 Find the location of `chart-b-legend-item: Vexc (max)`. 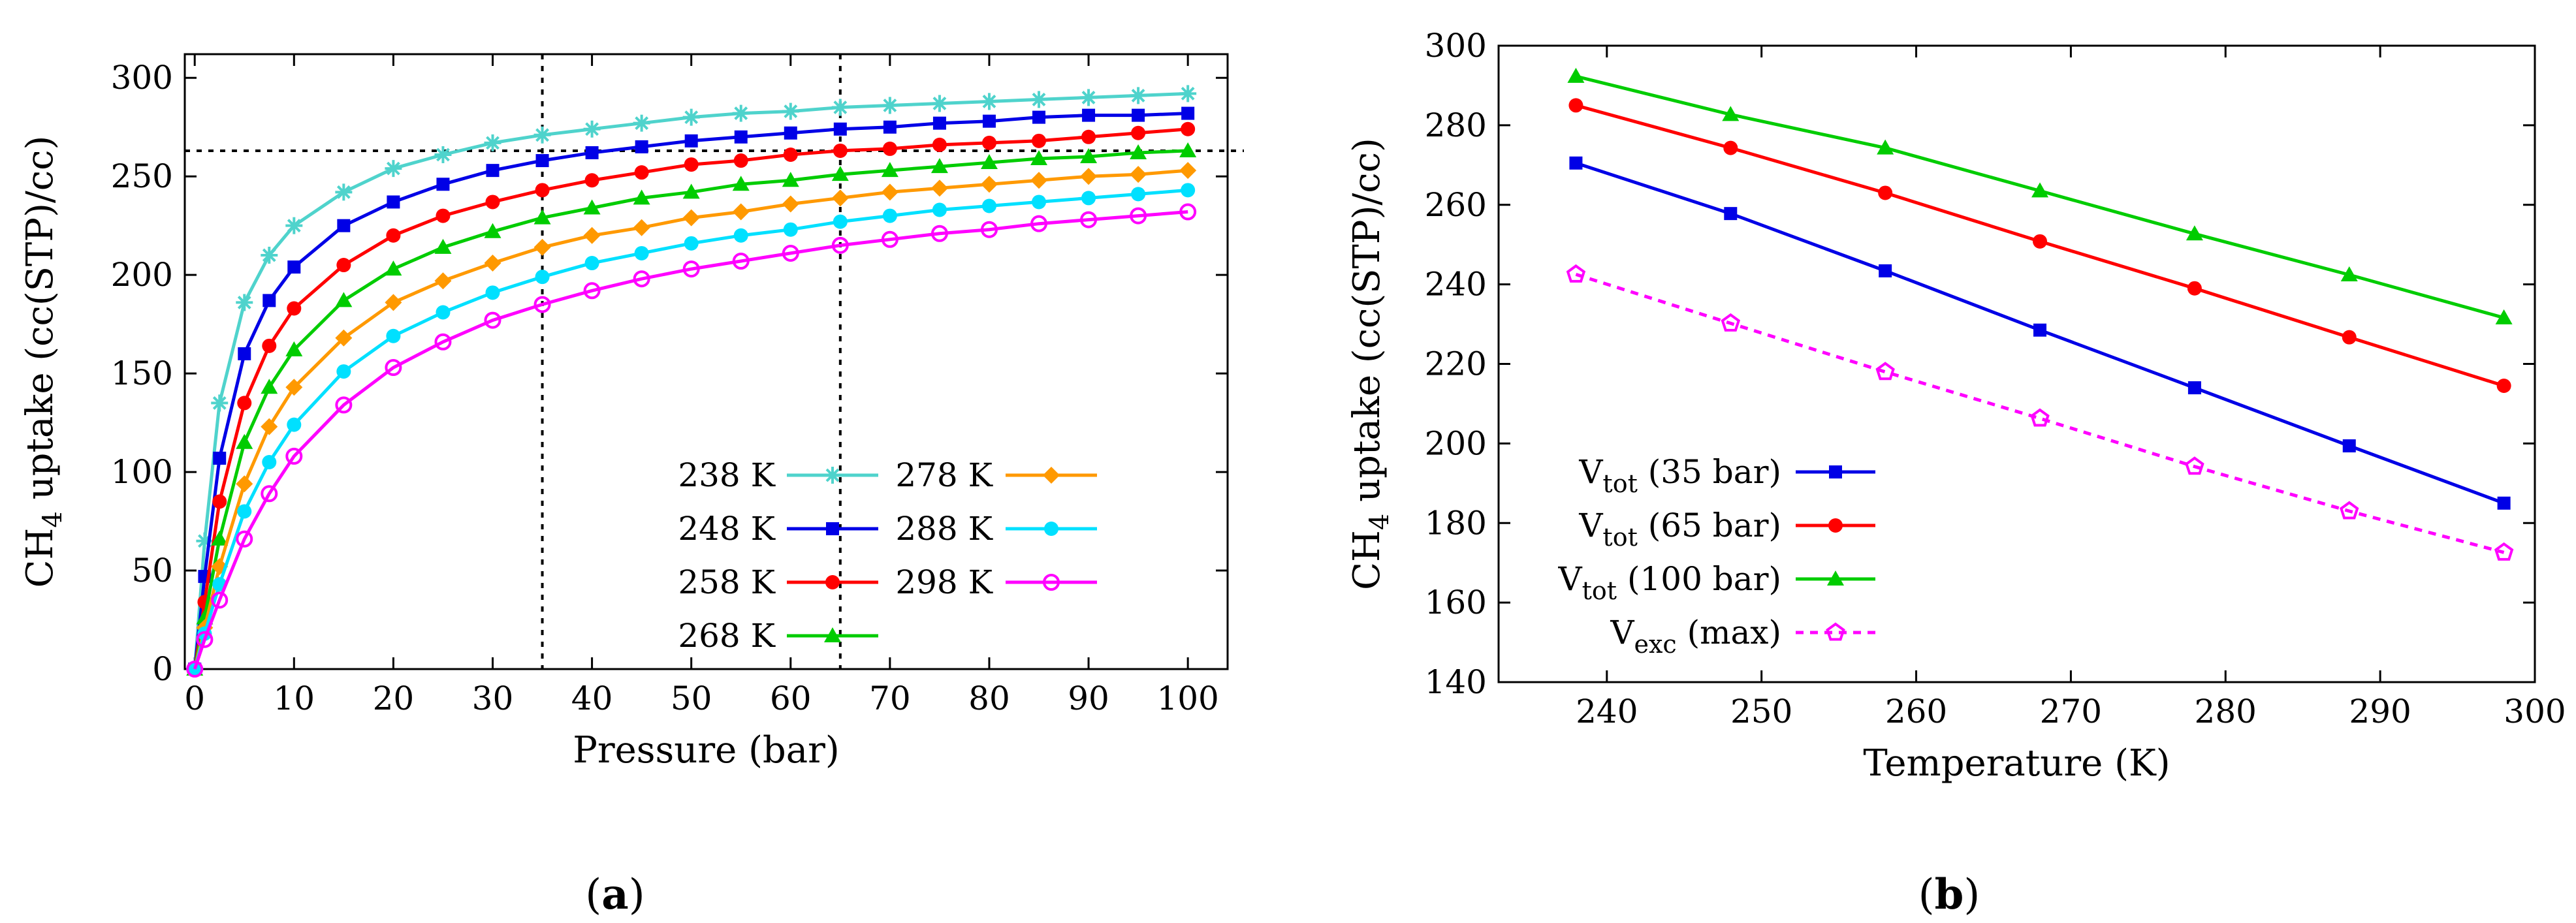

chart-b-legend-item: Vexc (max) is located at coordinates (1743, 636).